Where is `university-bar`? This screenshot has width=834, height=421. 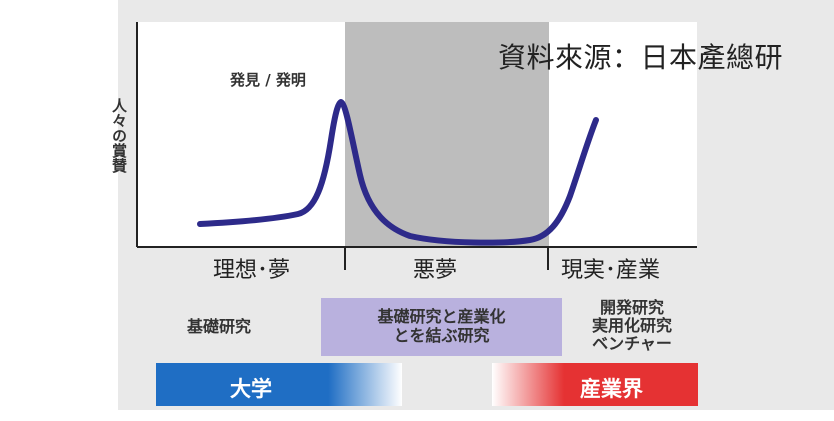 university-bar is located at coordinates (279, 384).